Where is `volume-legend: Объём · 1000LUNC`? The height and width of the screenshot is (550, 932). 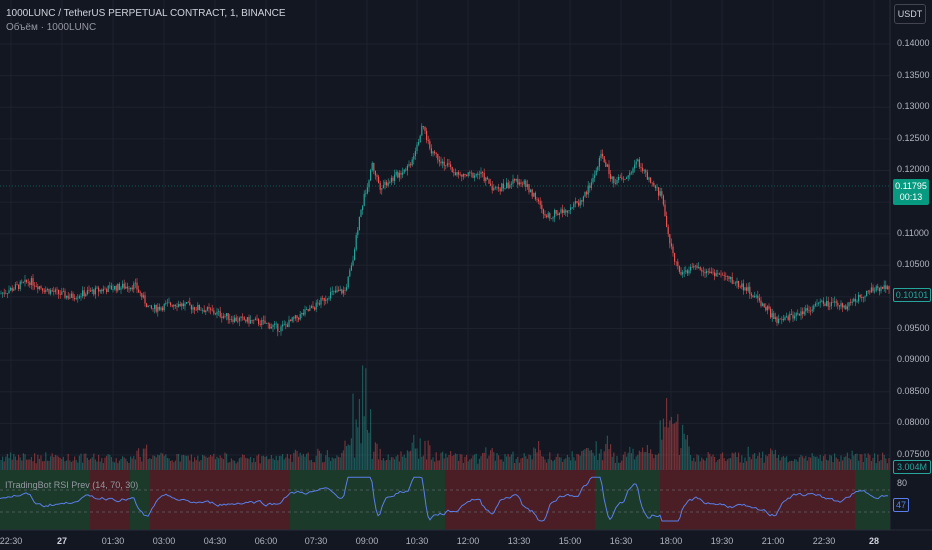 volume-legend: Объём · 1000LUNC is located at coordinates (51, 27).